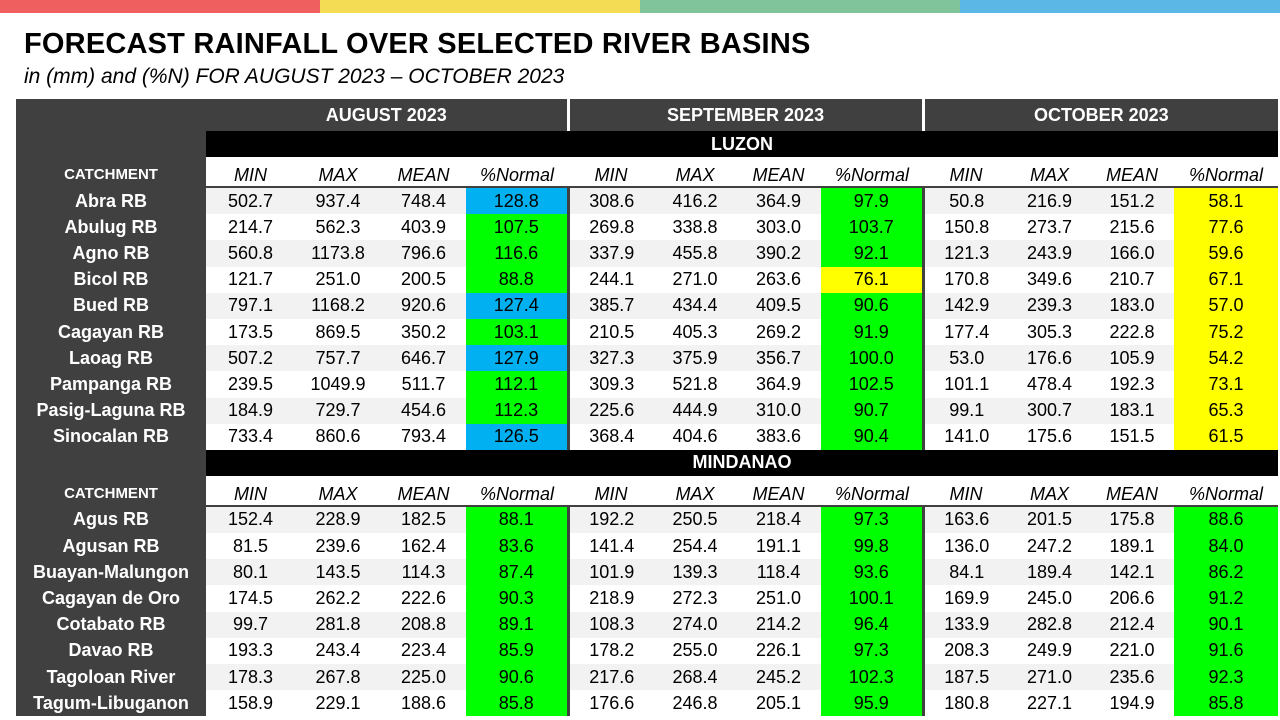  I want to click on value-cell: 308.6, so click(610, 200).